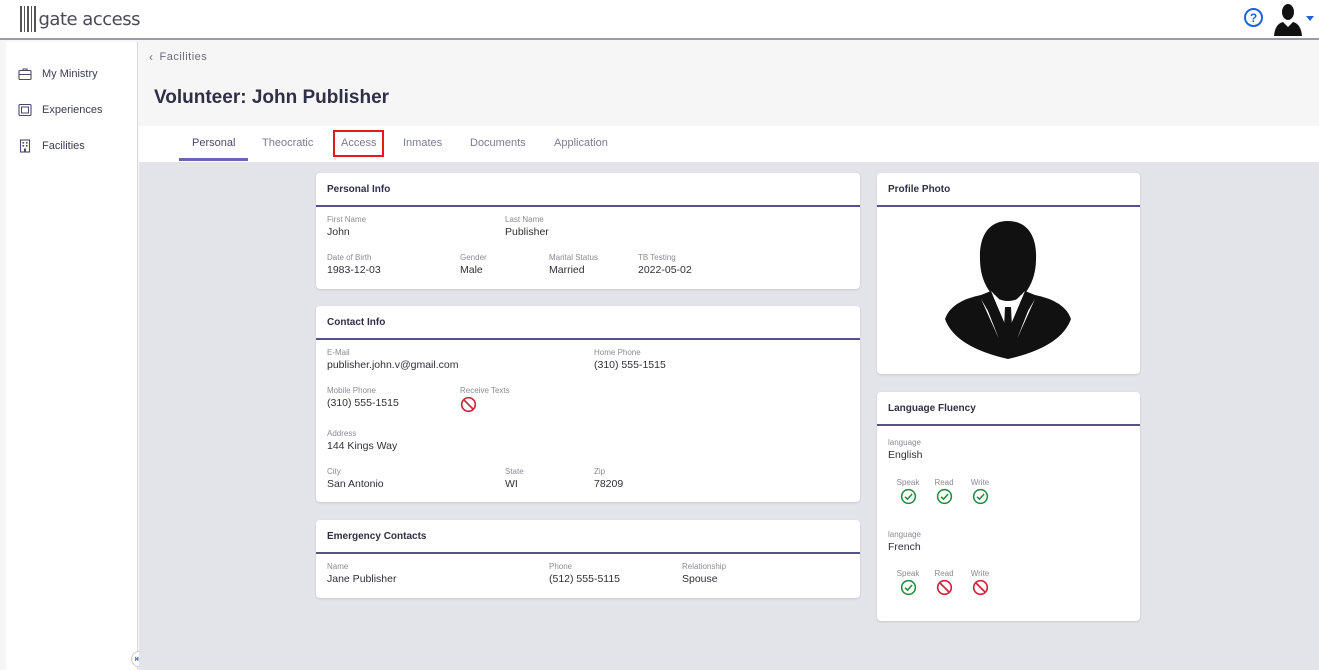 Image resolution: width=1319 pixels, height=670 pixels. I want to click on card-title: Profile Photo, so click(1008, 190).